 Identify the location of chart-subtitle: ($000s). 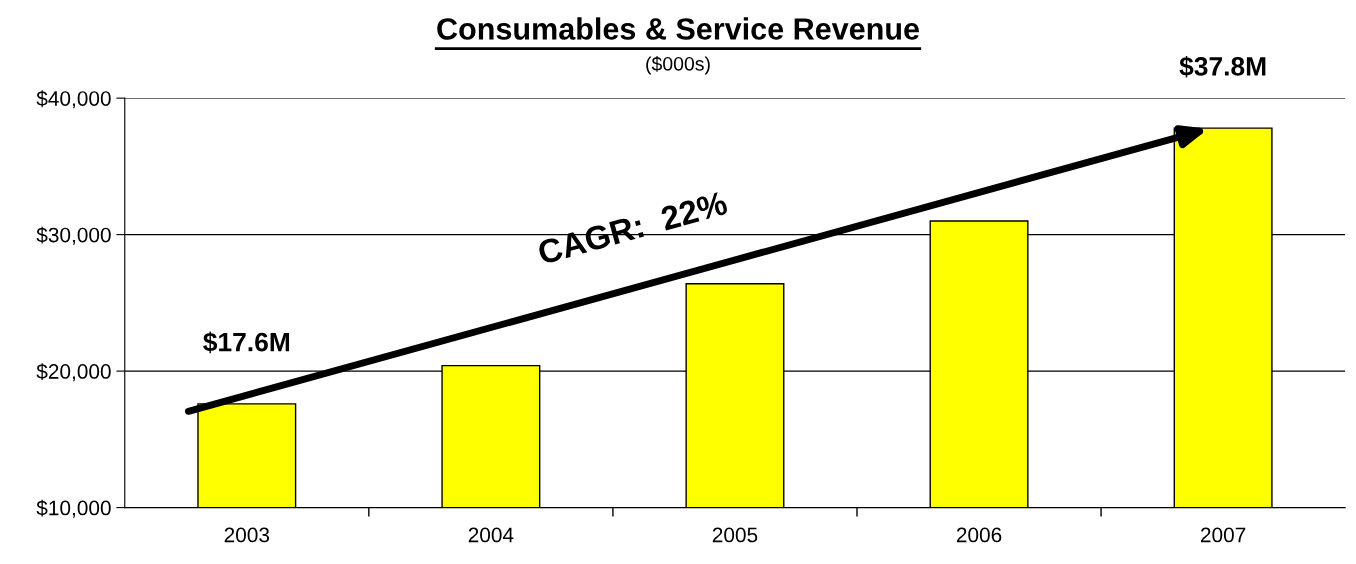
(678, 65).